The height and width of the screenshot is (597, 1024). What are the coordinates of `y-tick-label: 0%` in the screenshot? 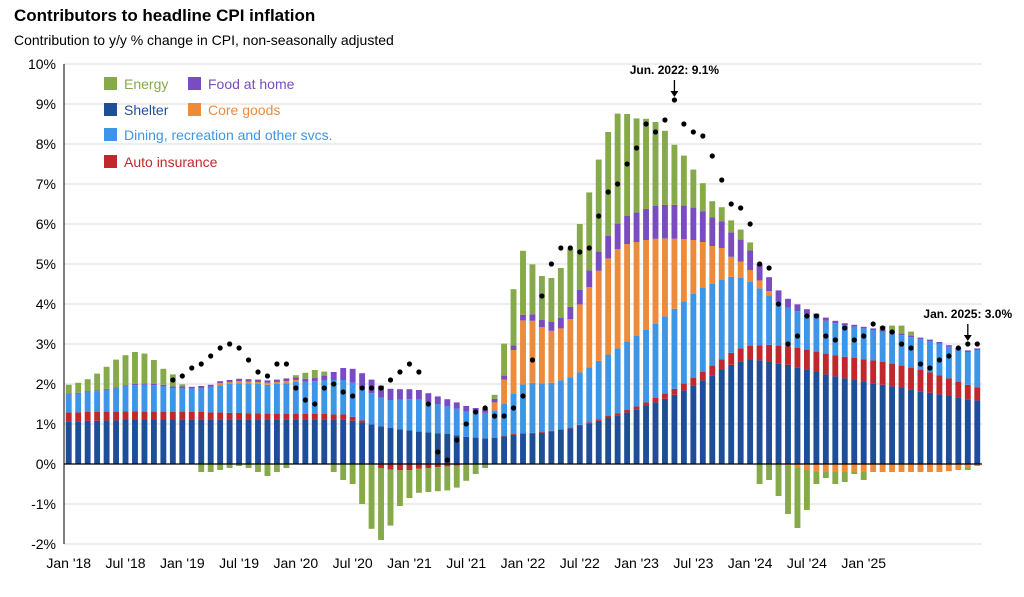 It's located at (46, 464).